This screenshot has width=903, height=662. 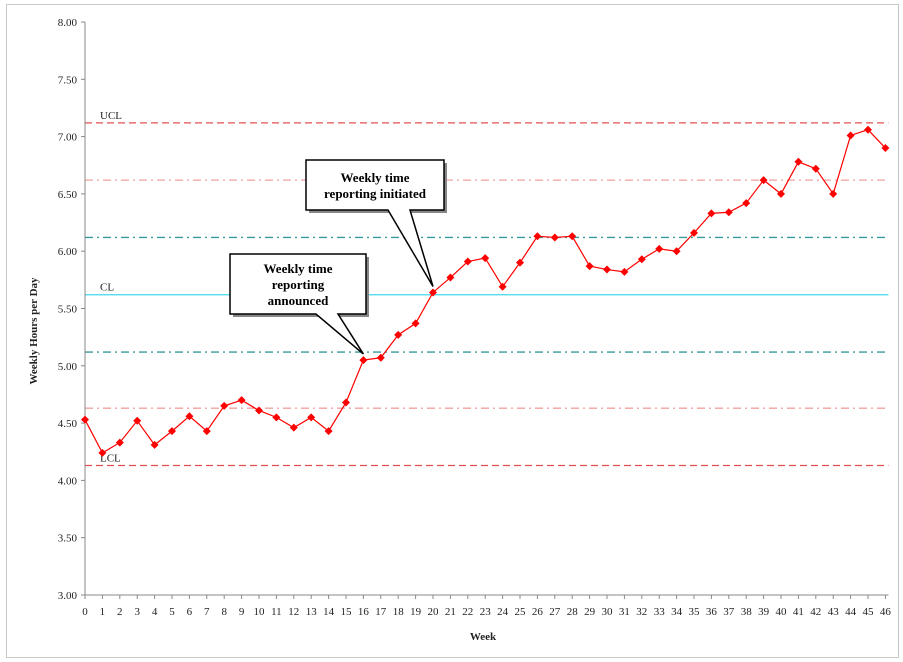 What do you see at coordinates (521, 612) in the screenshot?
I see `x-tick-label: 25` at bounding box center [521, 612].